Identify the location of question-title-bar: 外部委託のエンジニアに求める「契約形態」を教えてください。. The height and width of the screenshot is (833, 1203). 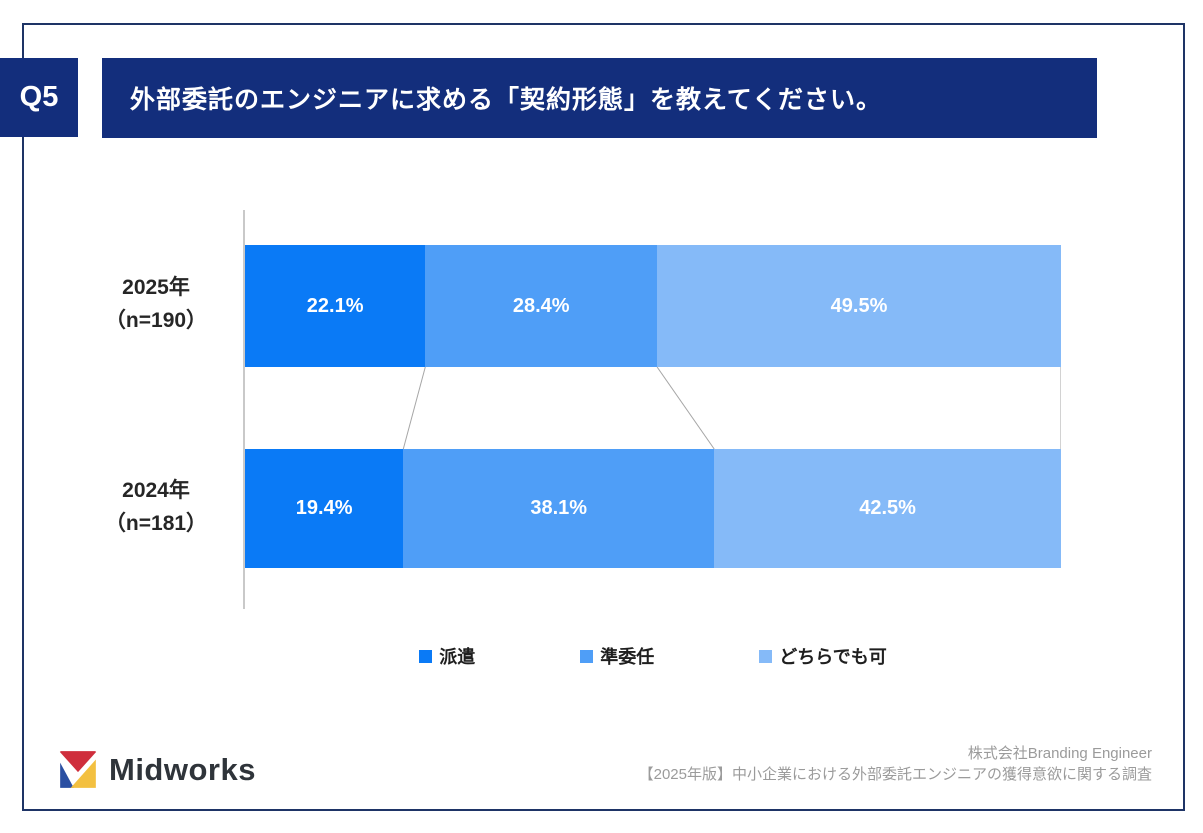
(599, 98).